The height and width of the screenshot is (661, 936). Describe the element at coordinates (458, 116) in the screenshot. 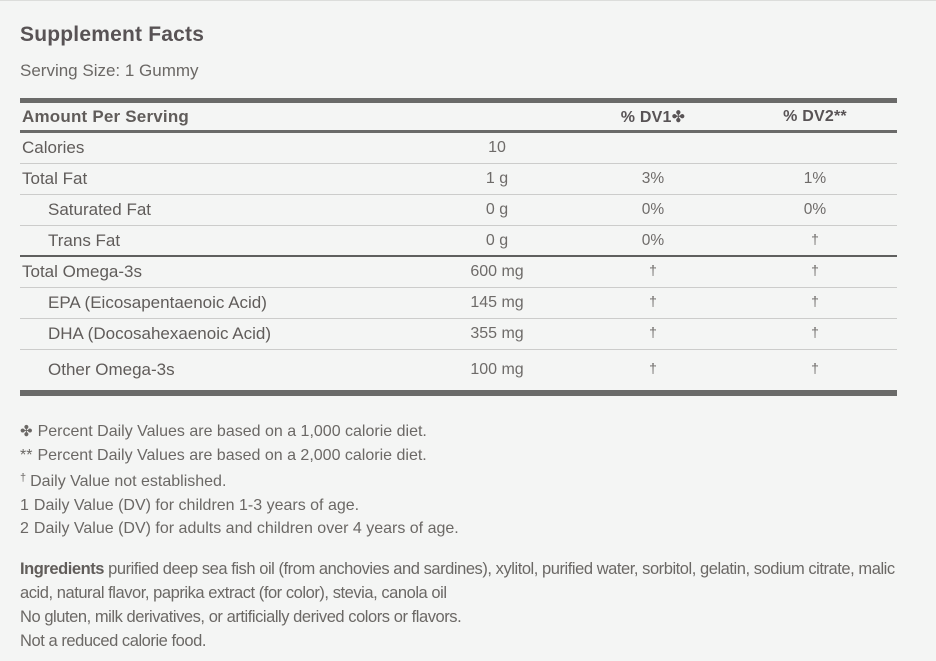

I see `table-header-row: Amount Per Serving % DV1✤ % DV2**` at that location.